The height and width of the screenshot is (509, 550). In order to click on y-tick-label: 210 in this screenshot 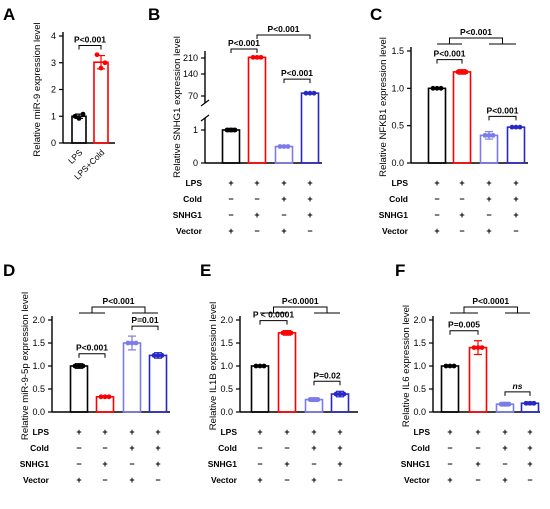, I will do `click(190, 58)`.